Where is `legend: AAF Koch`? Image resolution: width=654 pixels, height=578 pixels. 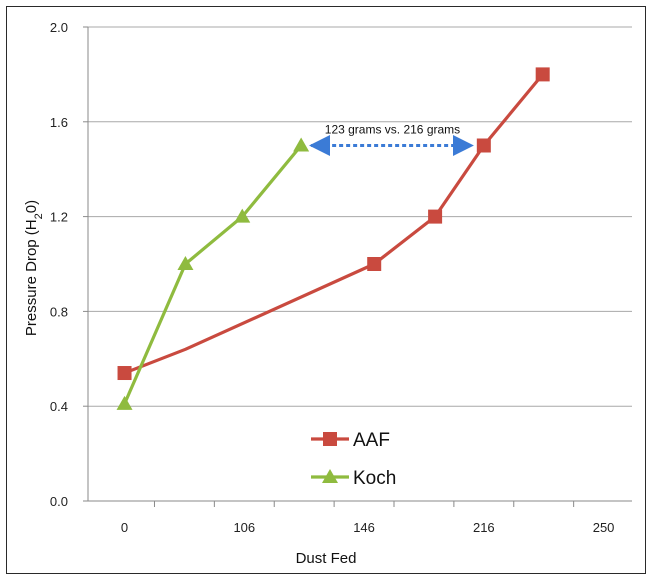
legend: AAF Koch is located at coordinates (353, 459).